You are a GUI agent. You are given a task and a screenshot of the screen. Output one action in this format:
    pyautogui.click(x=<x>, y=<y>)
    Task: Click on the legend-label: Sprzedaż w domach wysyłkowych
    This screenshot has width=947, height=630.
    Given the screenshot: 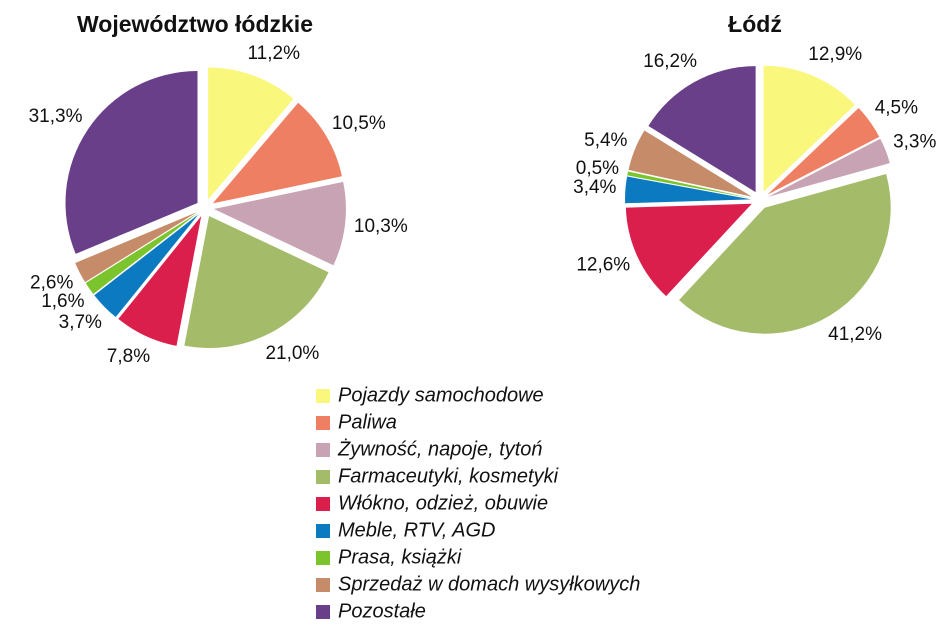 What is the action you would take?
    pyautogui.click(x=489, y=584)
    